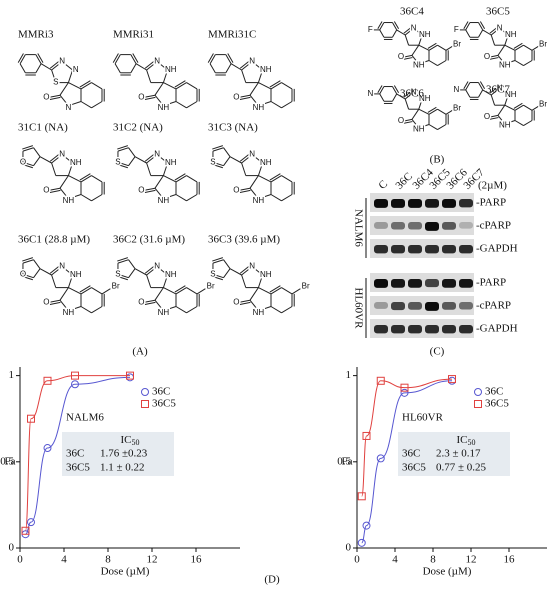 The image size is (550, 597). What do you see at coordinates (54, 240) in the screenshot?
I see `compound-name: 36C1 (28.8 µM)` at bounding box center [54, 240].